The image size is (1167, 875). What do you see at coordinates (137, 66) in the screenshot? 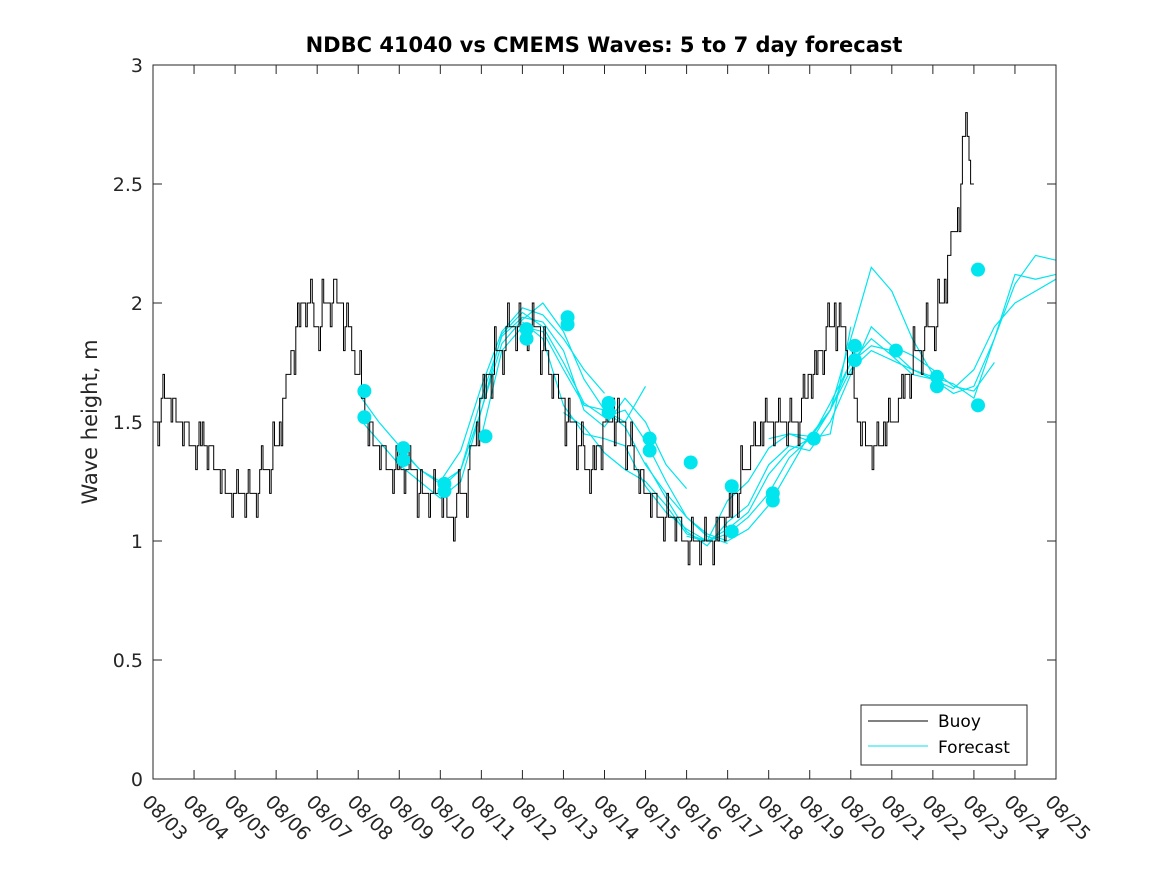
I see `y-tick-label: 3` at bounding box center [137, 66].